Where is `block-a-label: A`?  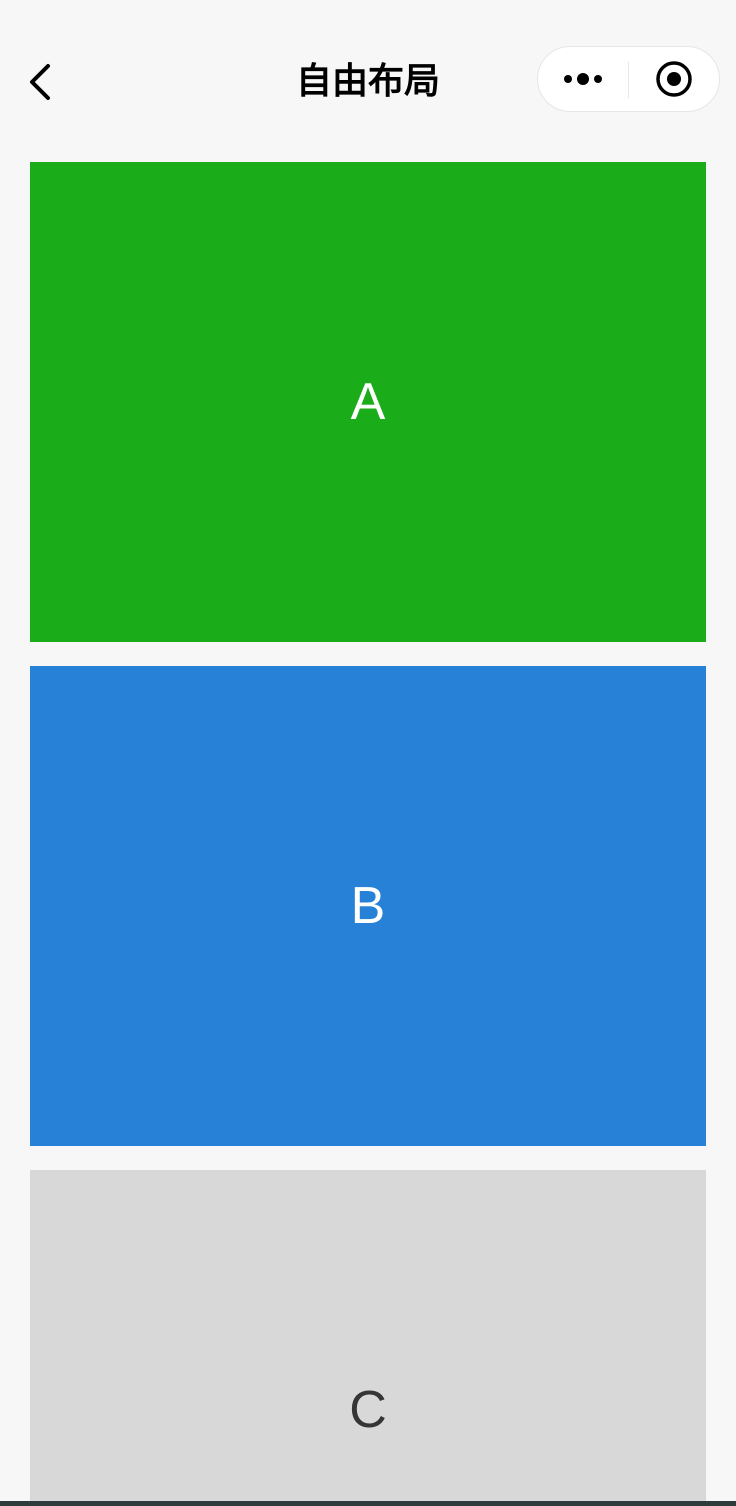 block-a-label: A is located at coordinates (368, 402).